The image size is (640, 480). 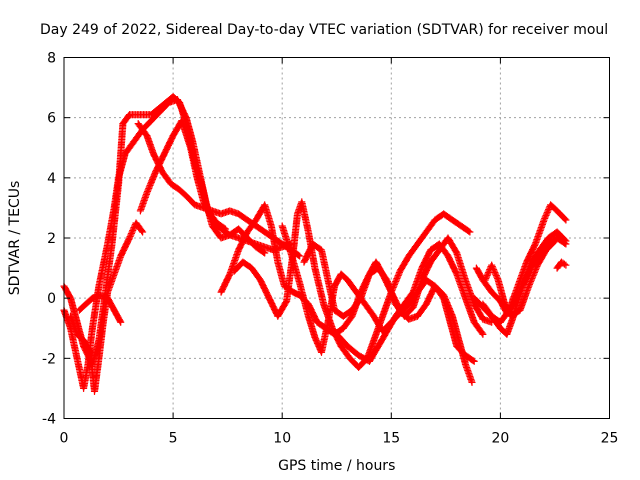 What do you see at coordinates (49, 420) in the screenshot?
I see `y-tick-label: -4` at bounding box center [49, 420].